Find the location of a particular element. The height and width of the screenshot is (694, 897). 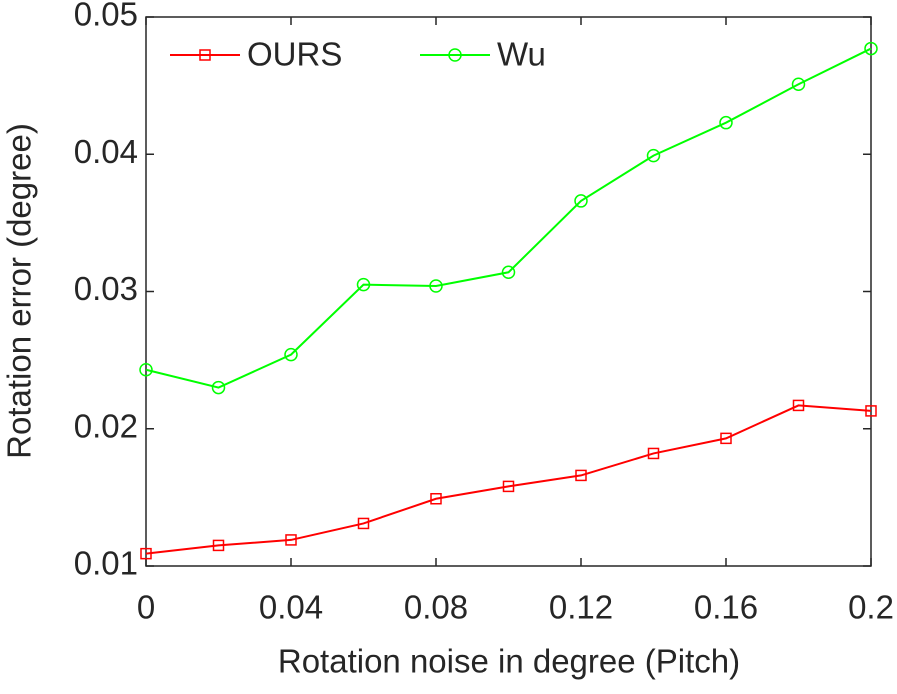

y-axis-label: Rotation error (degree) is located at coordinates (19, 291).